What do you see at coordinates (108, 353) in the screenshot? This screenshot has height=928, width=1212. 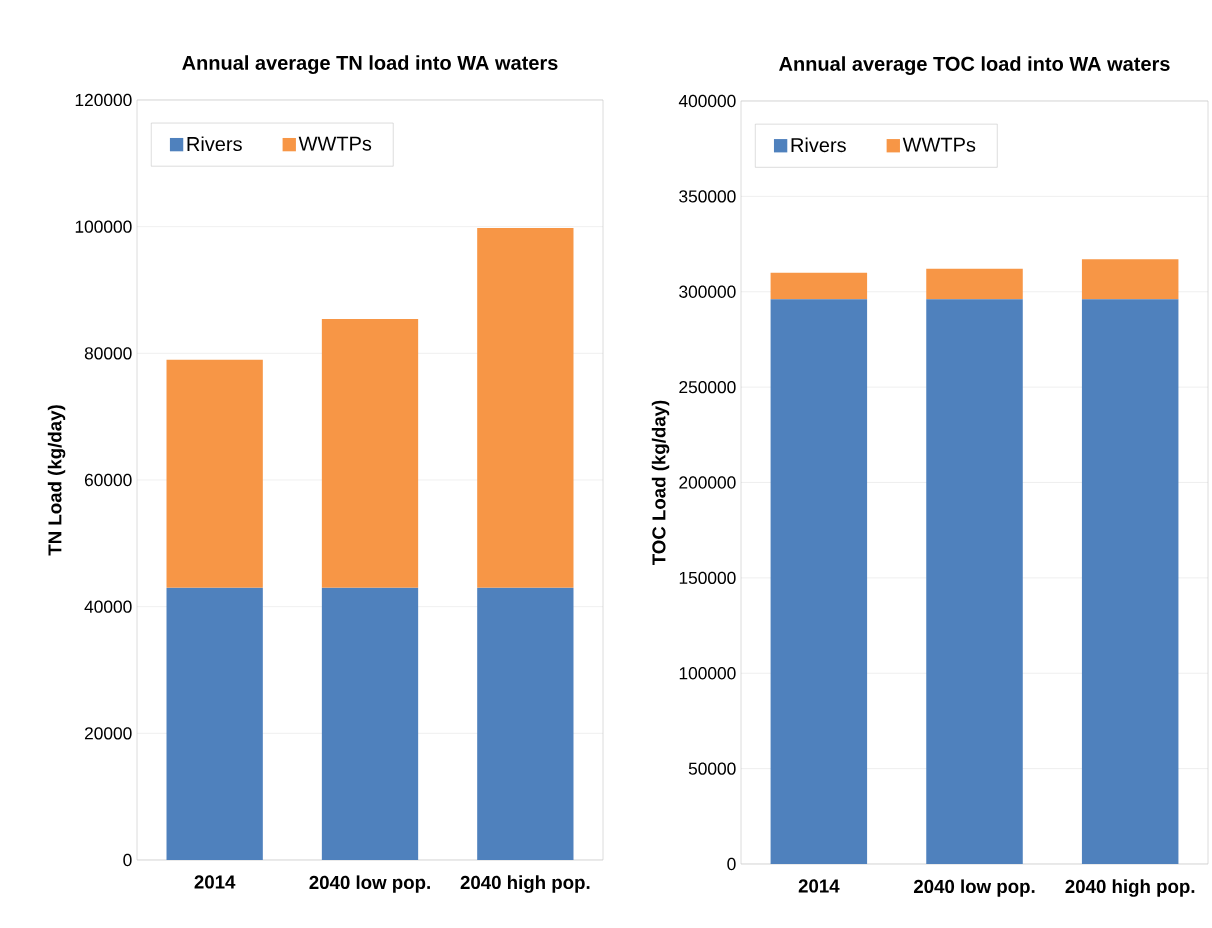 I see `y-tick-label: 80000` at bounding box center [108, 353].